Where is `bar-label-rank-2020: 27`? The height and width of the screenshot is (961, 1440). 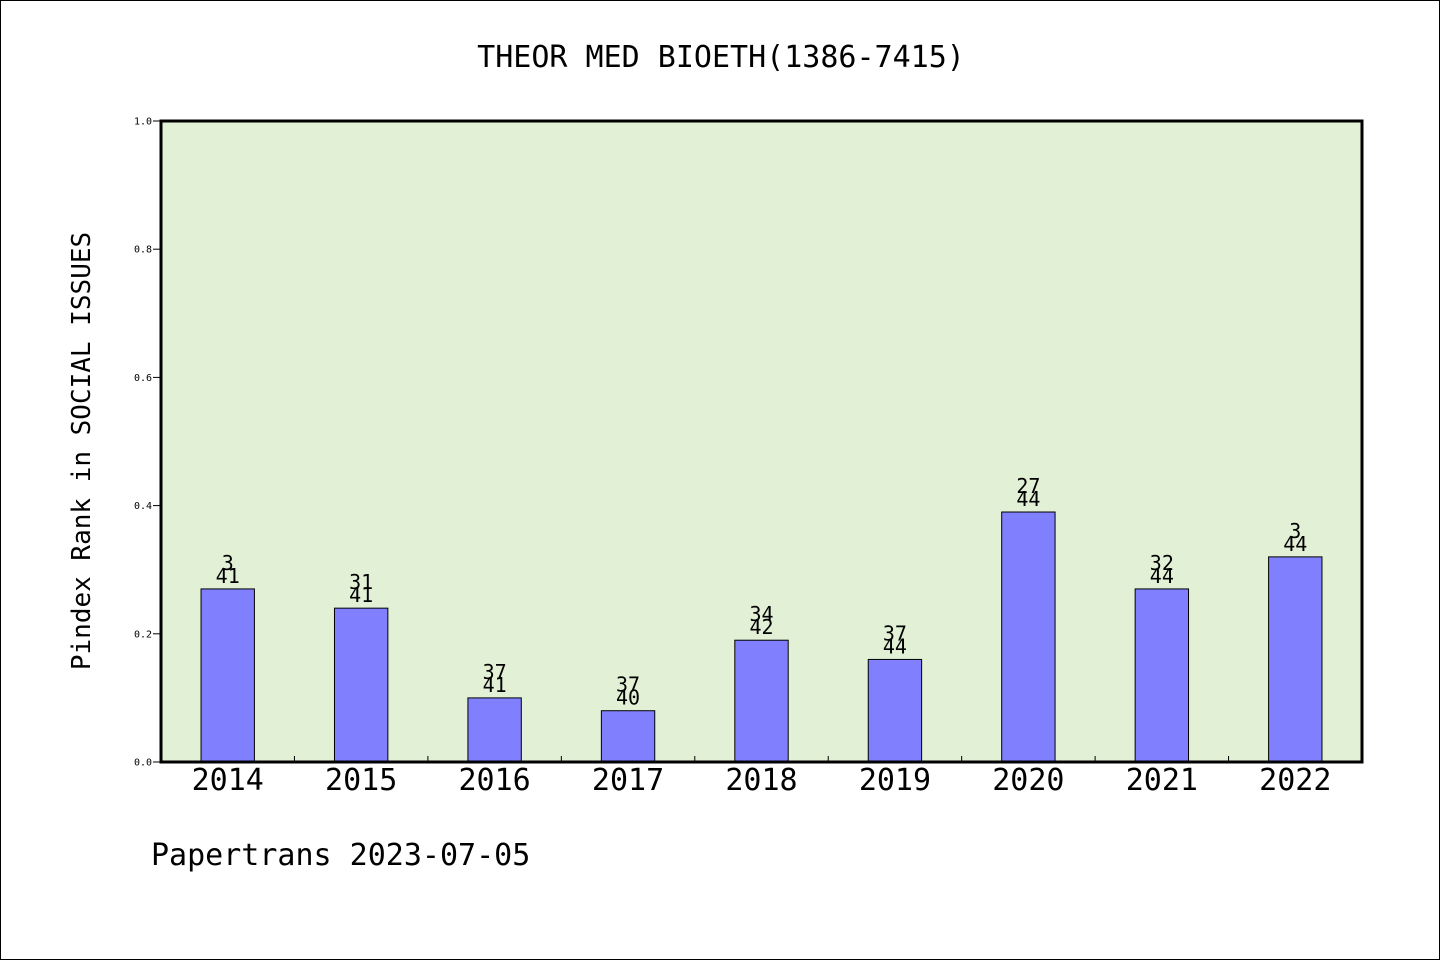
bar-label-rank-2020: 27 is located at coordinates (1028, 486).